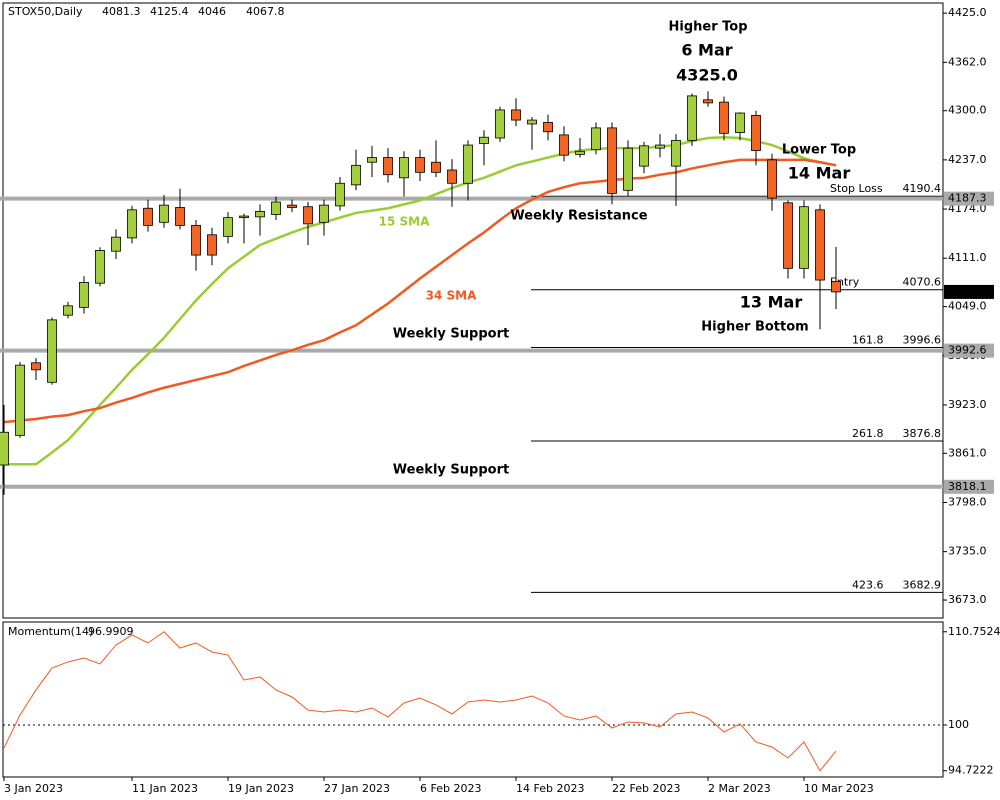 This screenshot has width=1000, height=800. What do you see at coordinates (121, 11) in the screenshot?
I see `ohlc-open: 4081.3` at bounding box center [121, 11].